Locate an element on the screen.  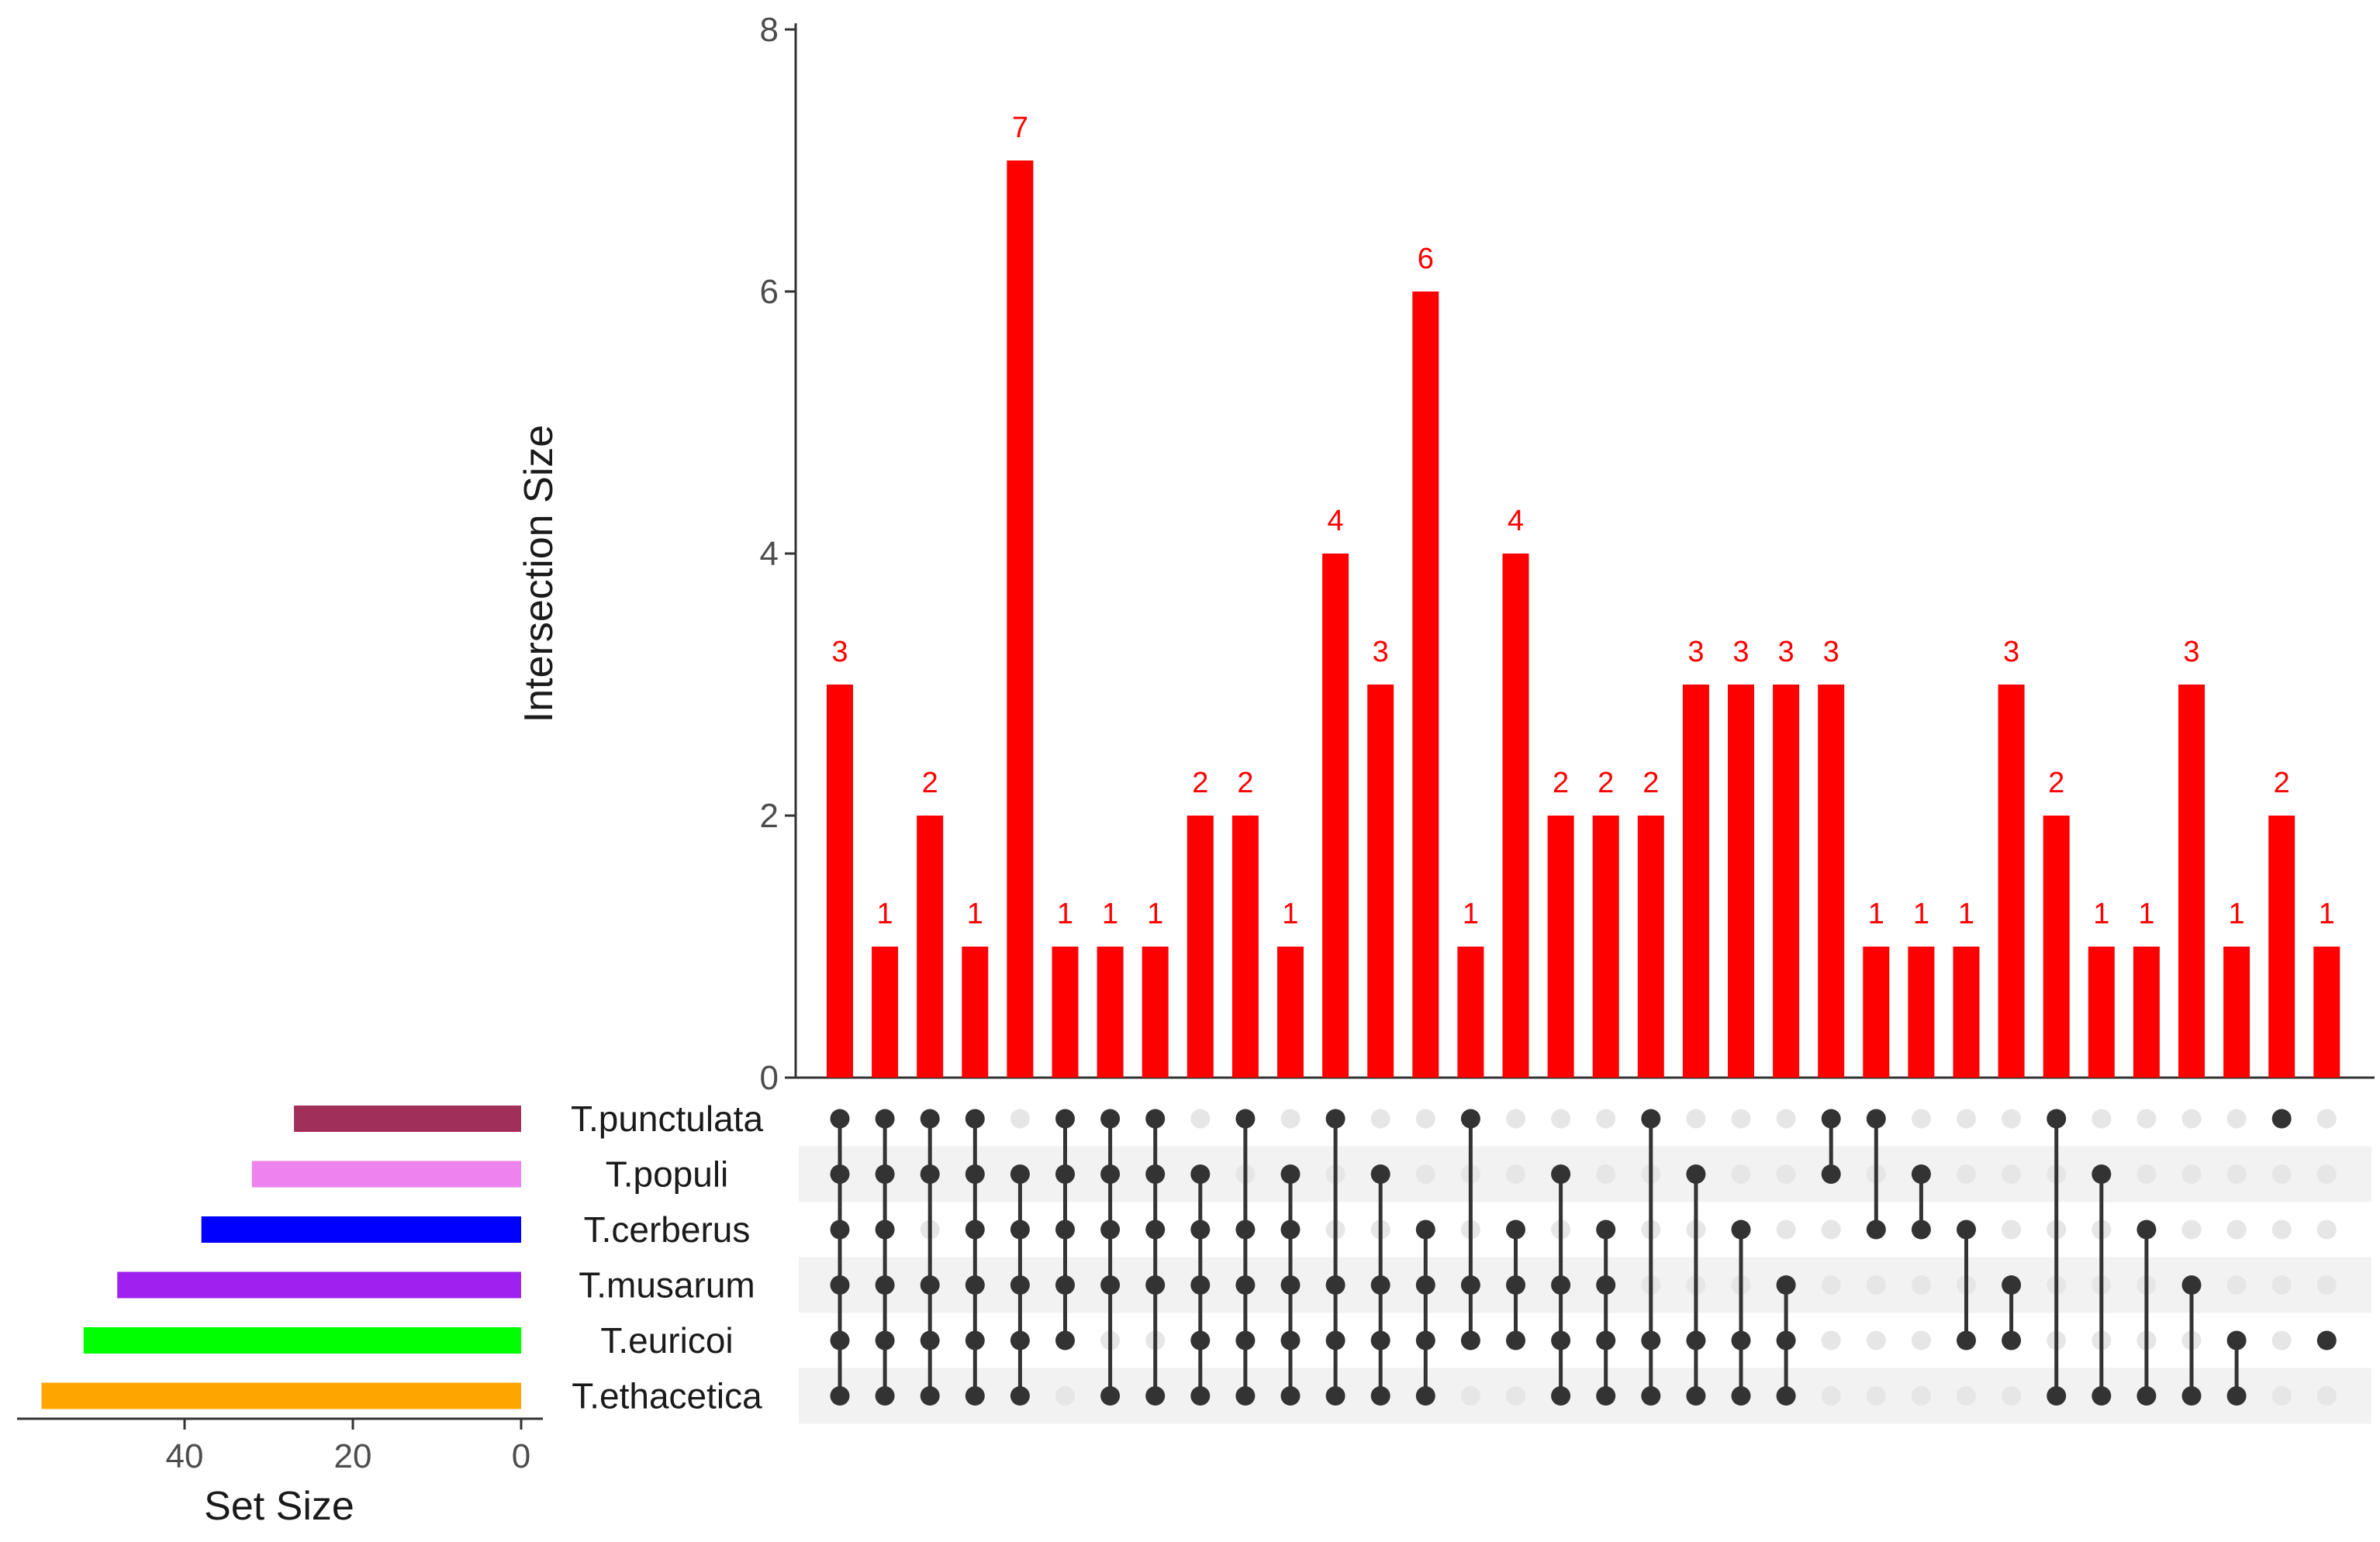
set-size-tick-label: 20 is located at coordinates (353, 1456).